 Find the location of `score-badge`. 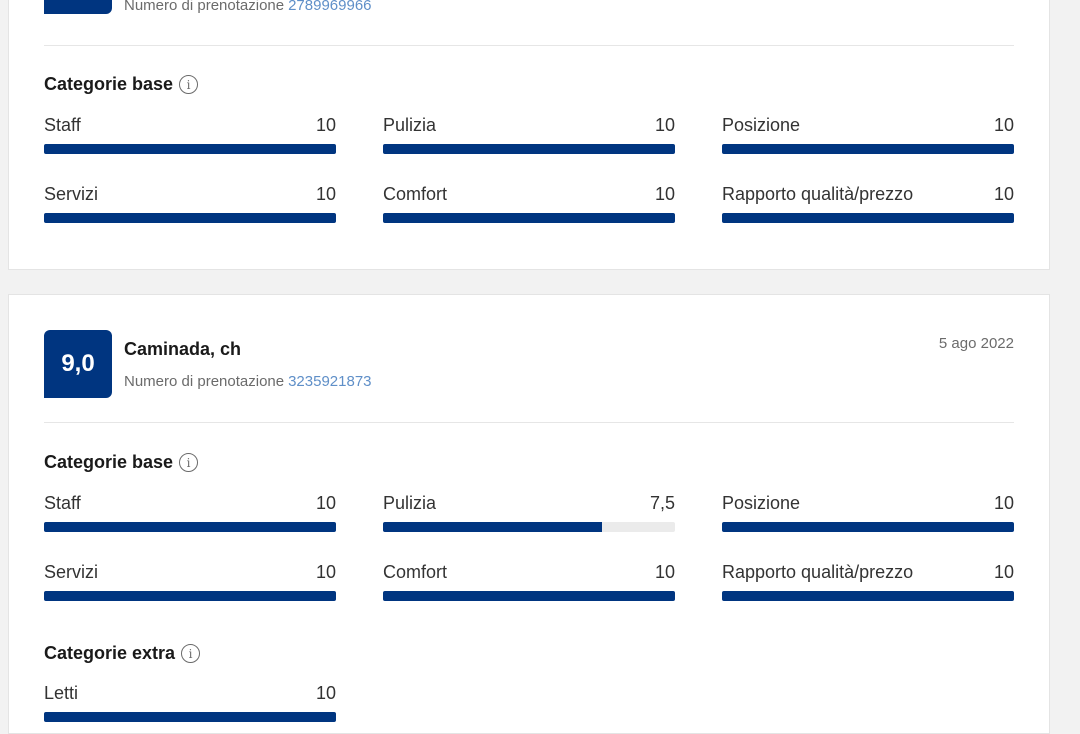

score-badge is located at coordinates (78, 7).